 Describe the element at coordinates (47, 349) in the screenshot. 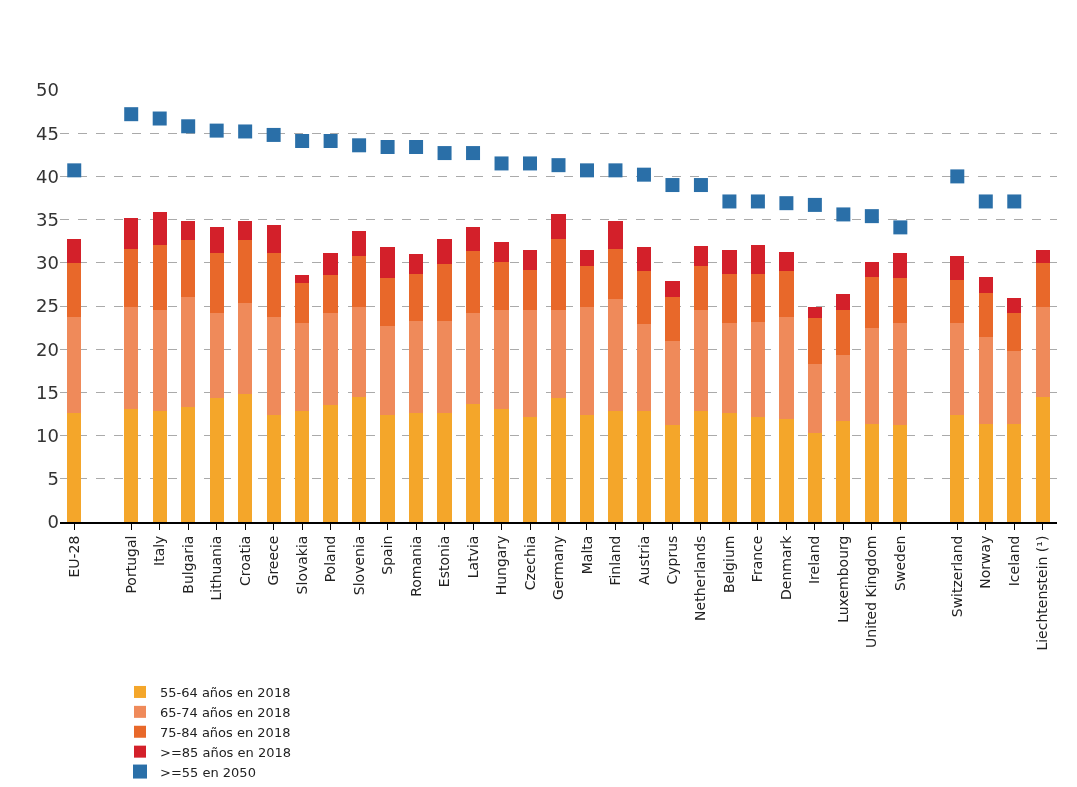

I see `y-tick-label: 20` at that location.